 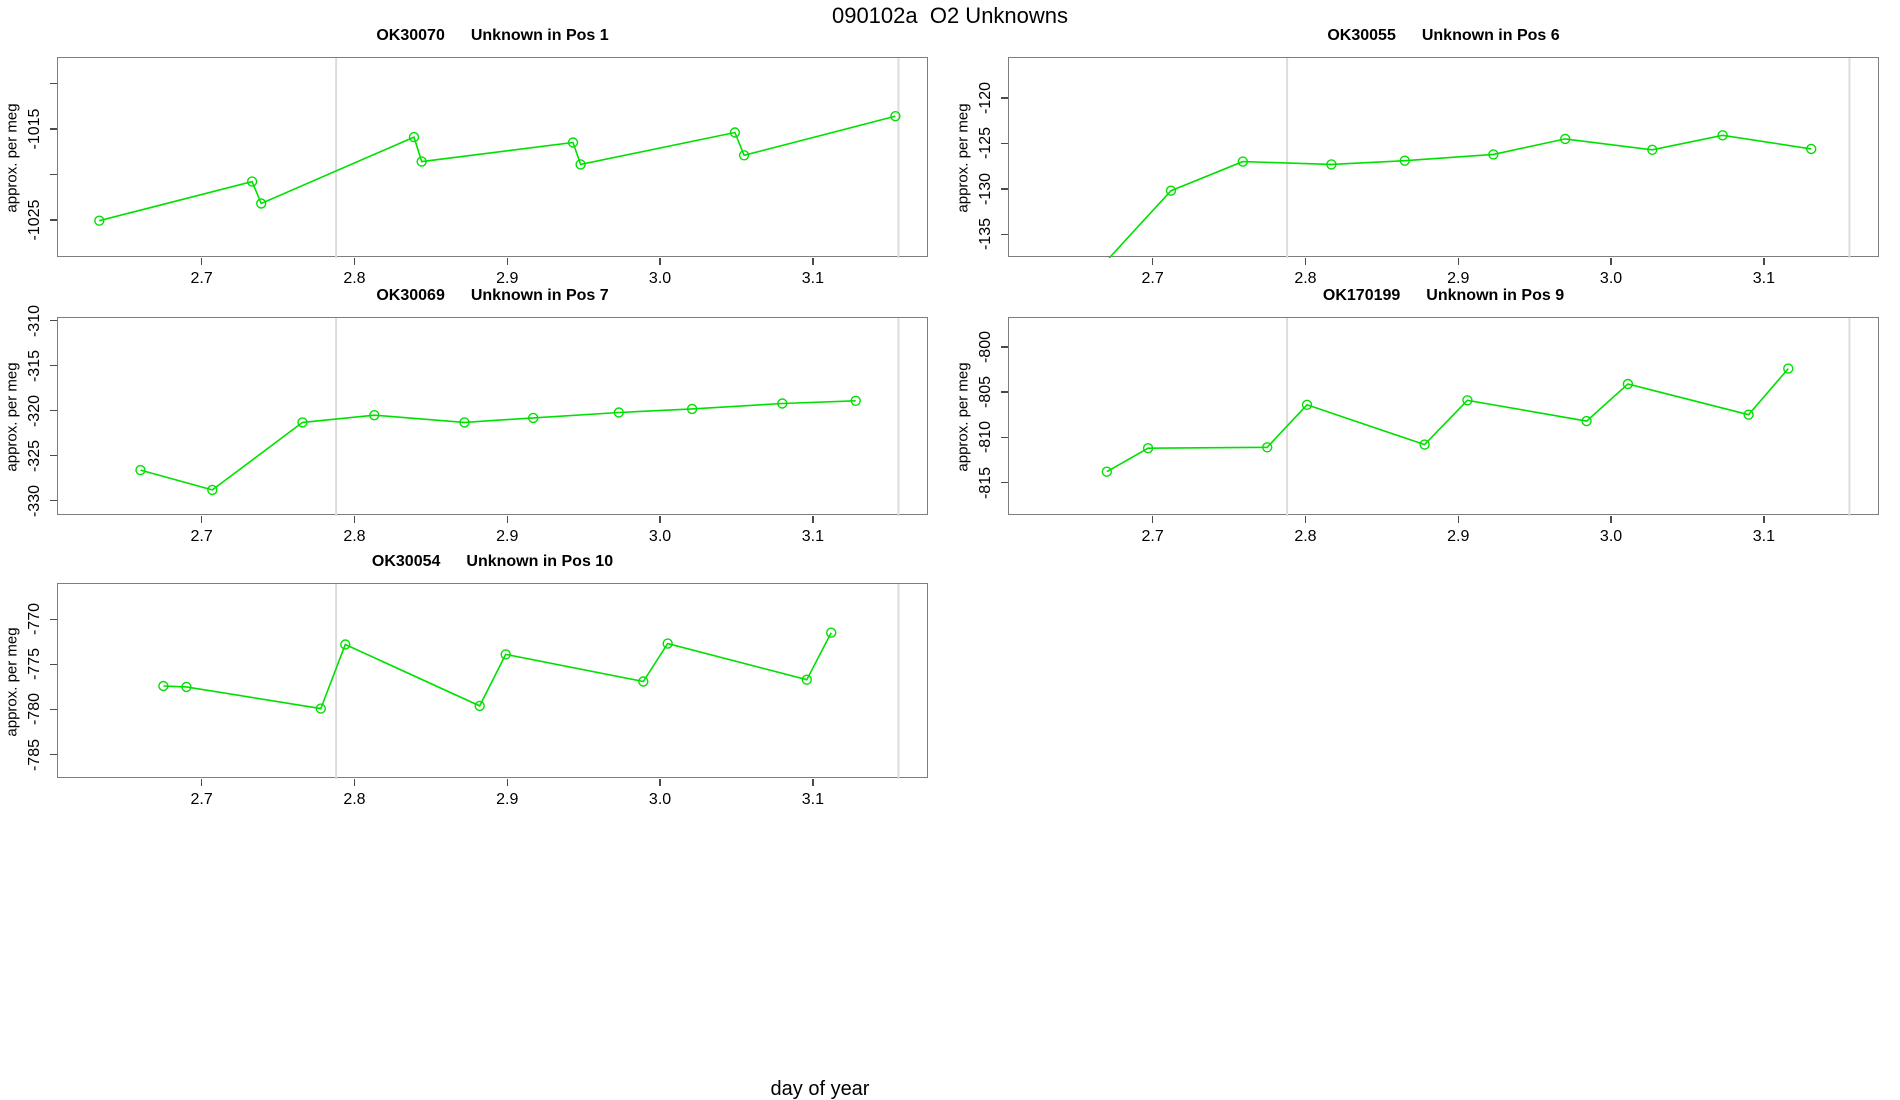 I want to click on y-axis-tick-label: -120, so click(x=985, y=98).